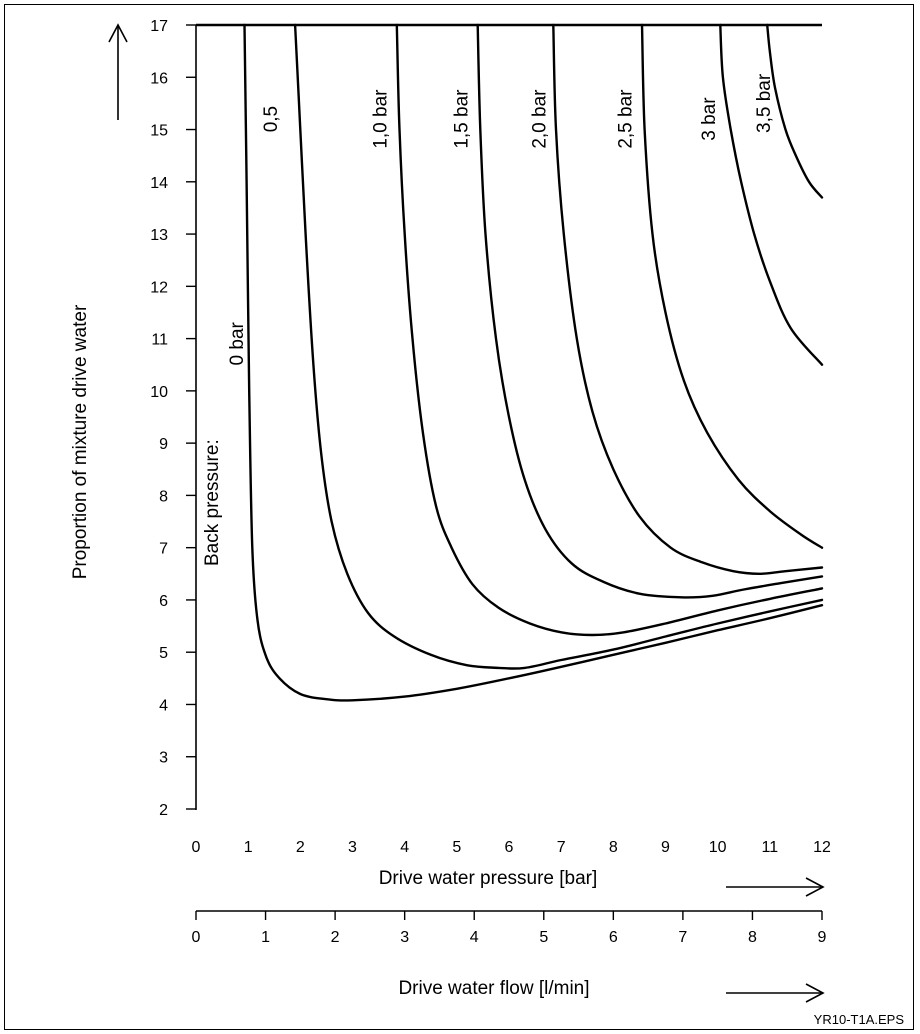 Image resolution: width=920 pixels, height=1034 pixels. Describe the element at coordinates (509, 937) in the screenshot. I see `x2-tick-labels: 0 1 2 3 4 5 6 7 8 9` at that location.